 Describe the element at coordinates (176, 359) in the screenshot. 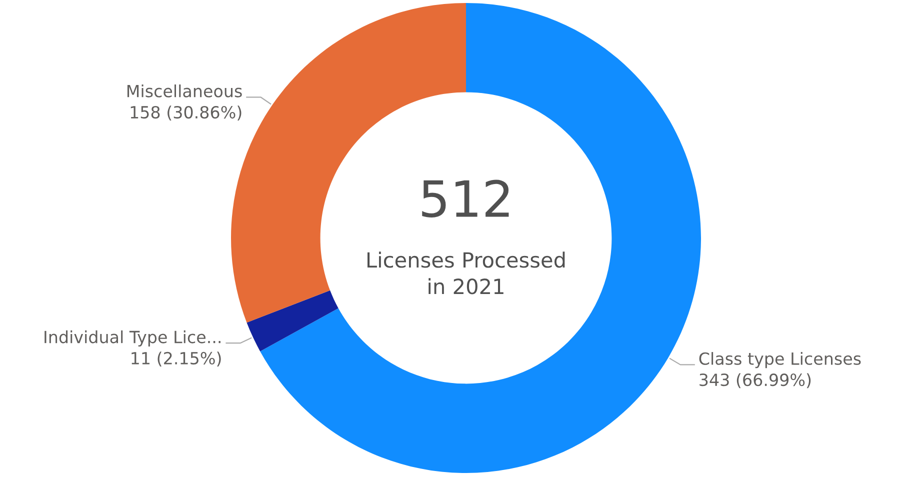

I see `data-label: 11 (2.15%)` at that location.